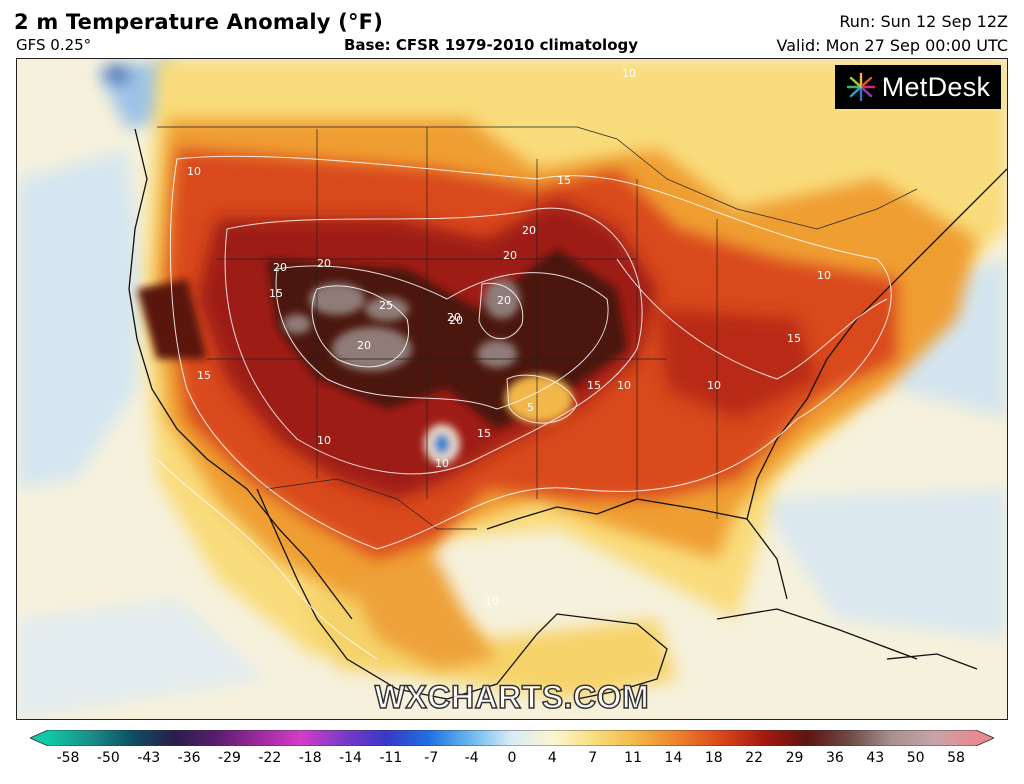 The width and height of the screenshot is (1024, 784). I want to click on scale-tick-label: -18, so click(310, 758).